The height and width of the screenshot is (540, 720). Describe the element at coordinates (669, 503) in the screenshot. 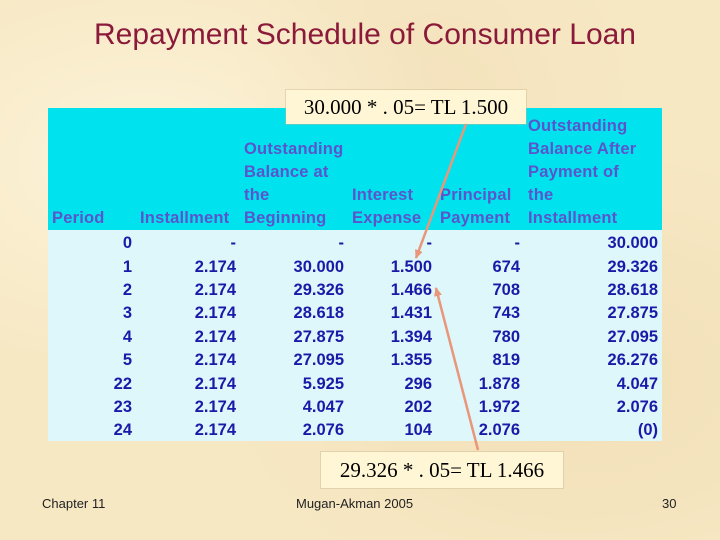

I see `page-number: 30` at that location.